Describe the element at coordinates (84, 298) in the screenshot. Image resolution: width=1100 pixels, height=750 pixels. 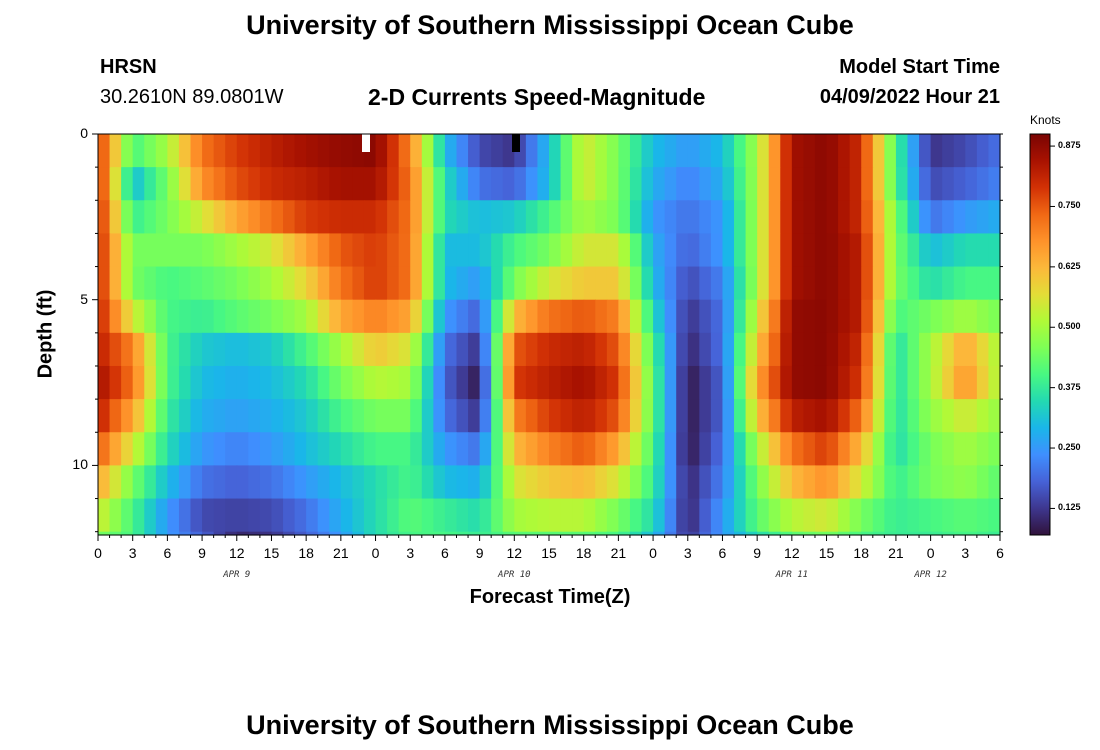
I see `y-tick-label: 5` at that location.